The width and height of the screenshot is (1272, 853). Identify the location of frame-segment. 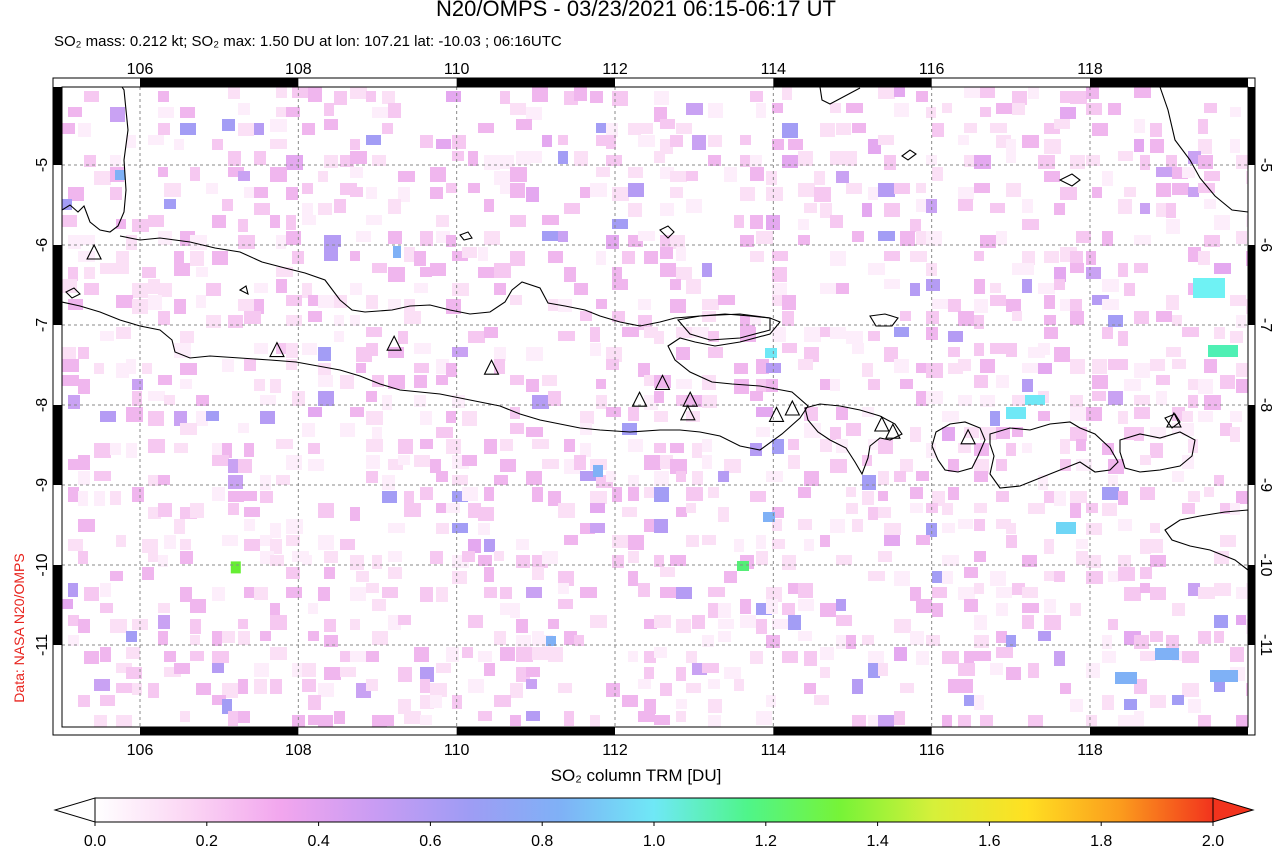
(852, 731).